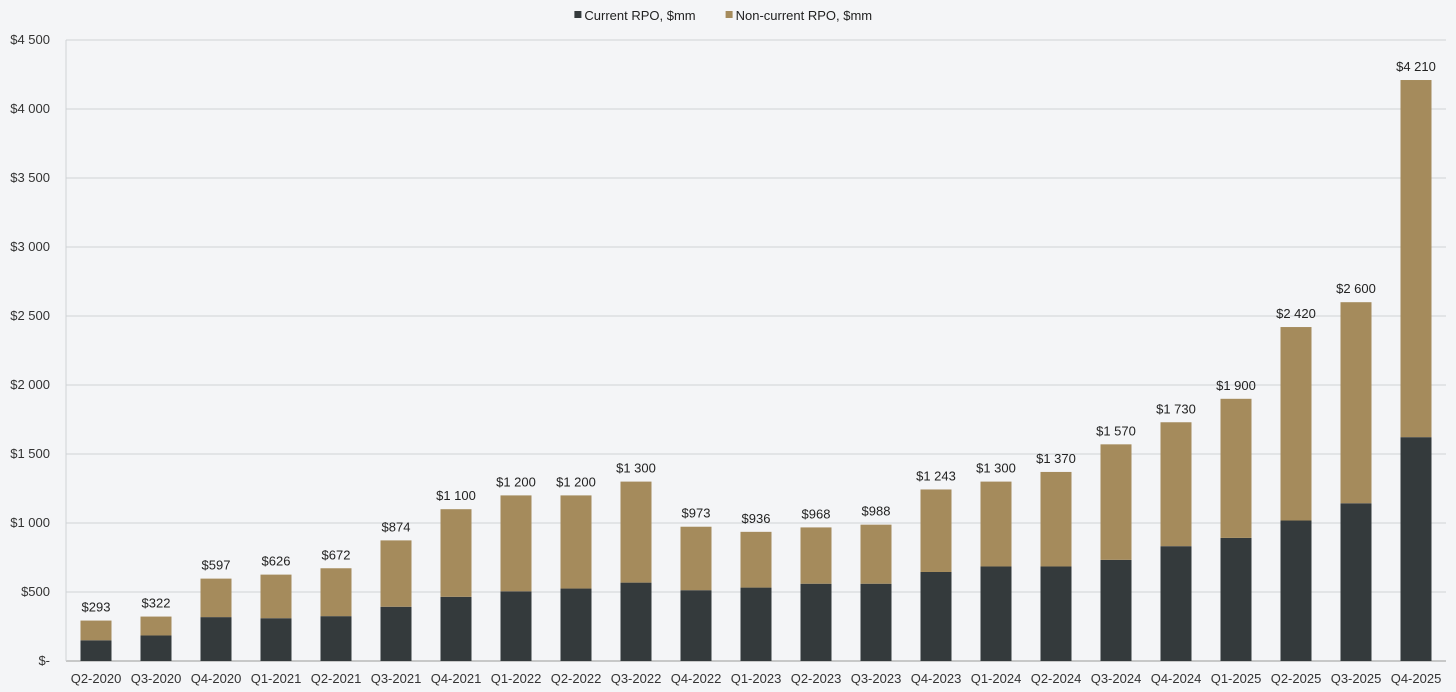  I want to click on total-data-label: $672, so click(336, 554).